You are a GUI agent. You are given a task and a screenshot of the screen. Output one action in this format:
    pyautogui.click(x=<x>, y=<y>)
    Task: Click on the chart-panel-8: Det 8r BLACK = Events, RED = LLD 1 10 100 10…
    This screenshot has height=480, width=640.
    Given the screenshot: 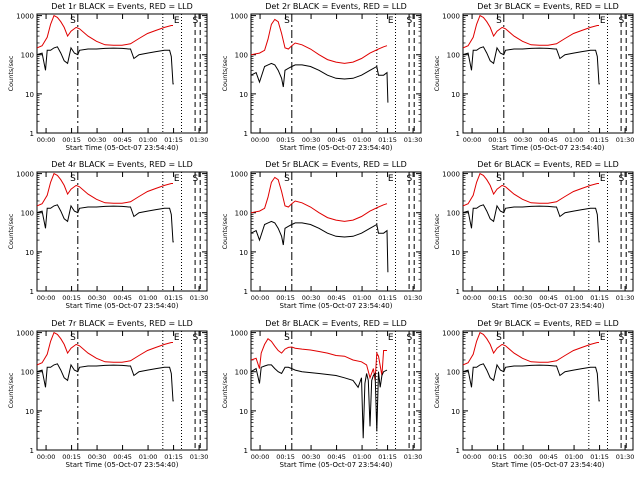 What is the action you would take?
    pyautogui.click(x=321, y=394)
    